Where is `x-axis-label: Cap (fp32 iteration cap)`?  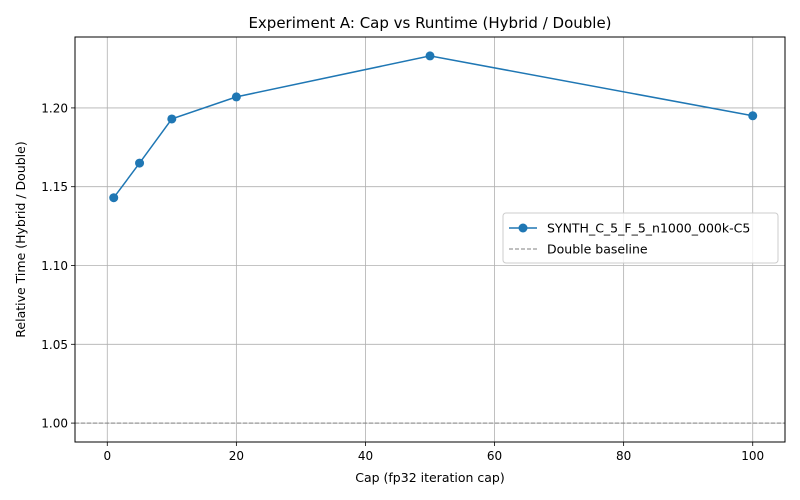 x-axis-label: Cap (fp32 iteration cap) is located at coordinates (430, 477).